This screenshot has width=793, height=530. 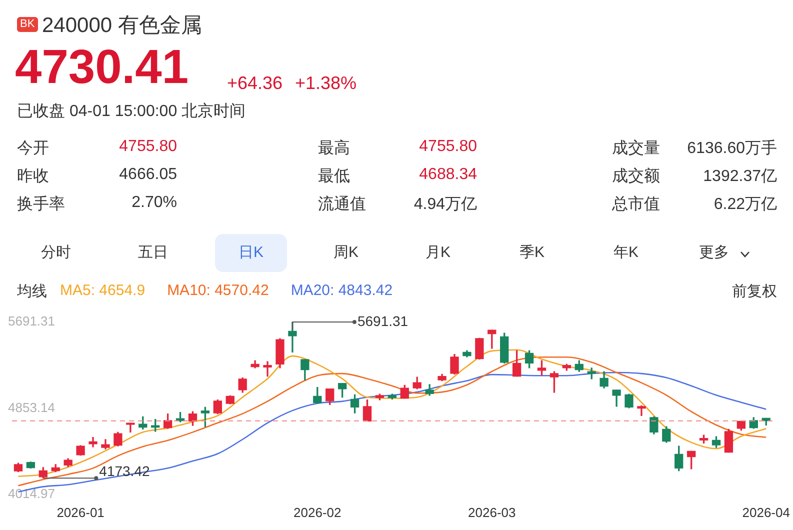 I want to click on text: 最高, so click(x=334, y=148).